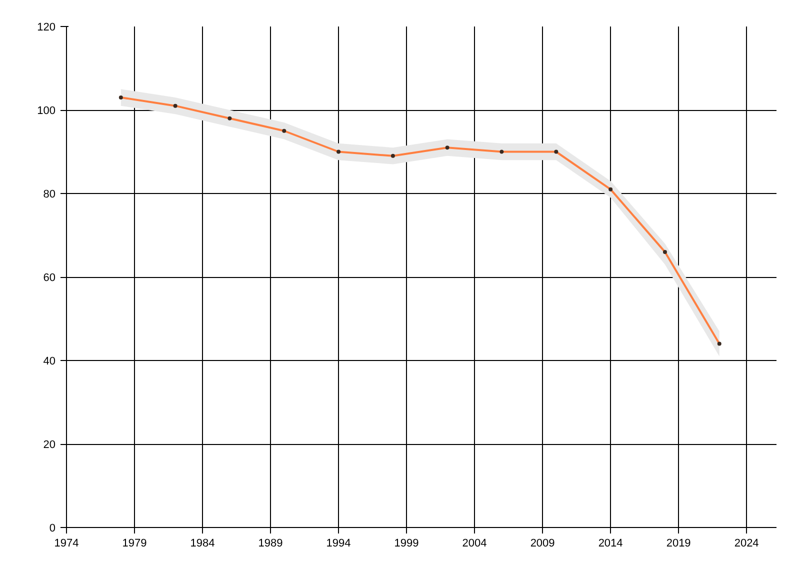 This screenshot has width=800, height=576. What do you see at coordinates (46, 111) in the screenshot?
I see `y-tick-label: 100` at bounding box center [46, 111].